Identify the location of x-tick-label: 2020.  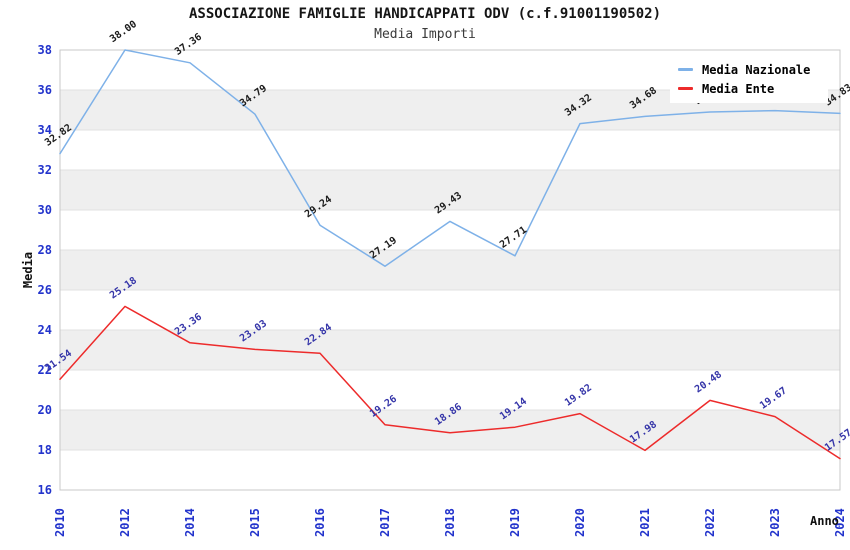
(580, 522).